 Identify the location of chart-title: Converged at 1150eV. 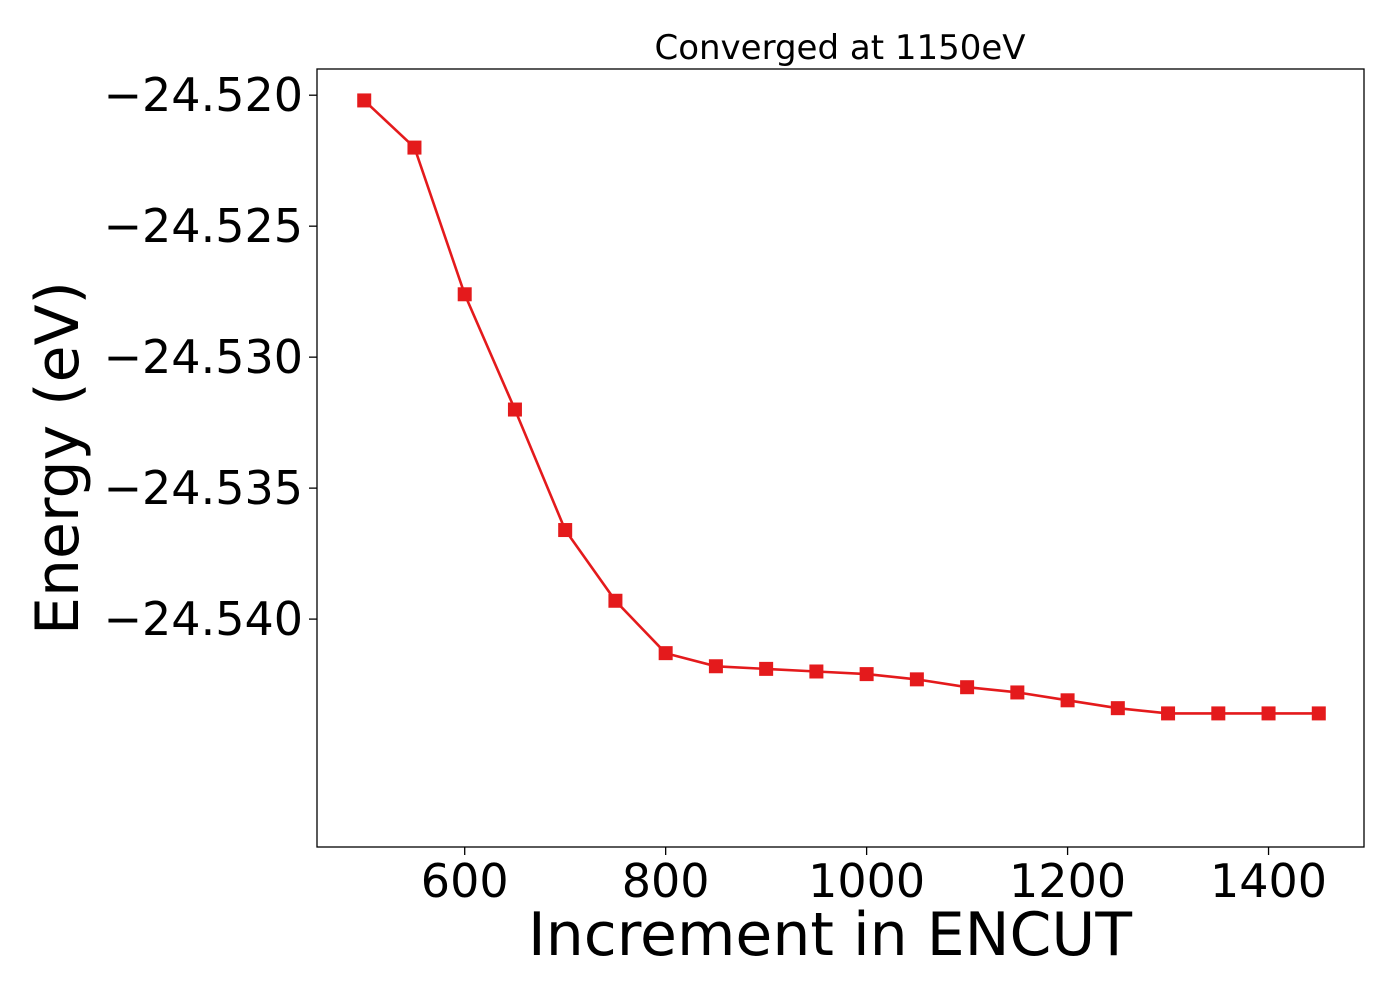
(839, 48).